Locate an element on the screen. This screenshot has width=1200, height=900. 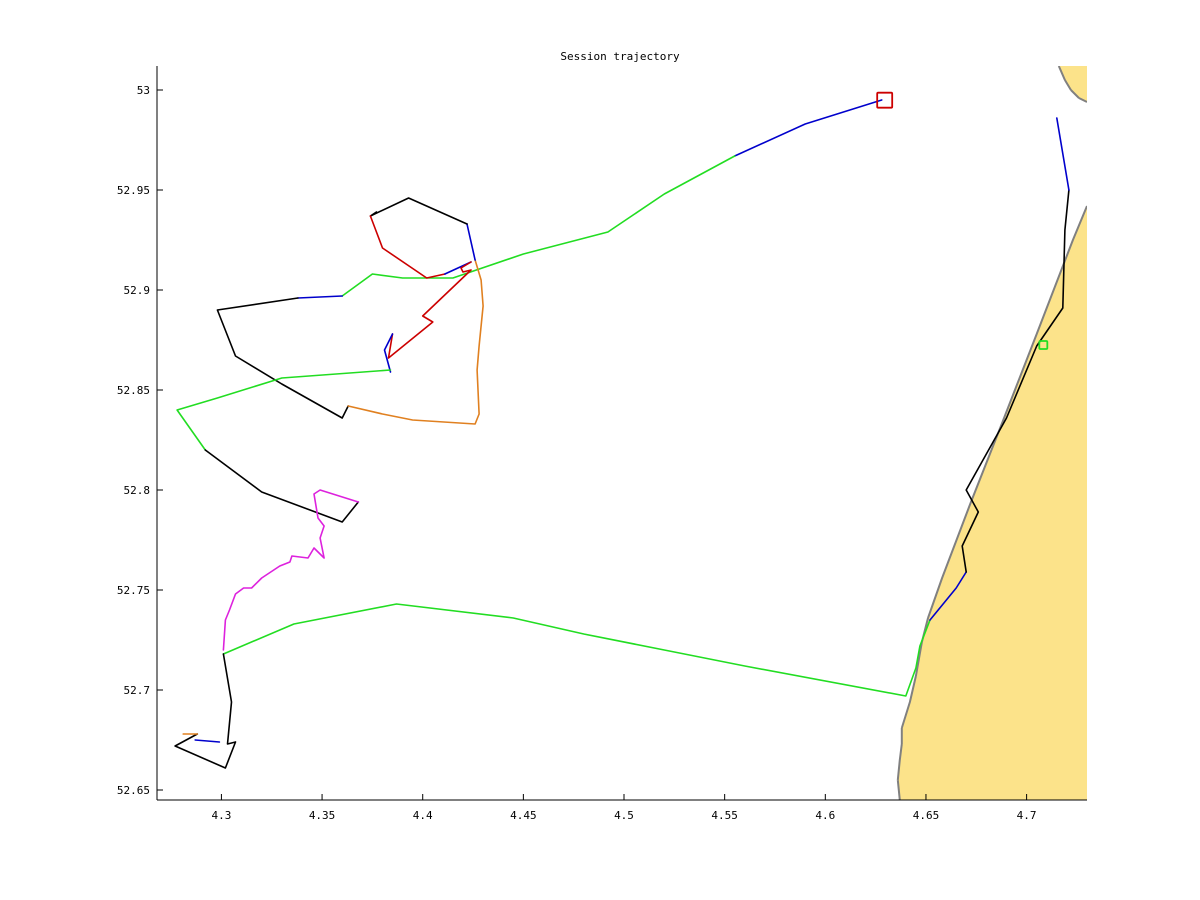
y-tick-label-5: 52.85 is located at coordinates (133, 390).